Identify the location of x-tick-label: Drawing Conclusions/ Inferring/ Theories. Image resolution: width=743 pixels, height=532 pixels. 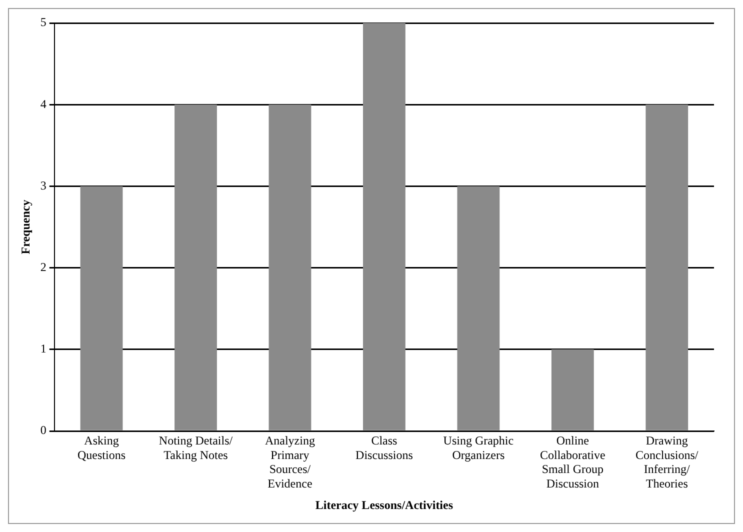
(667, 462).